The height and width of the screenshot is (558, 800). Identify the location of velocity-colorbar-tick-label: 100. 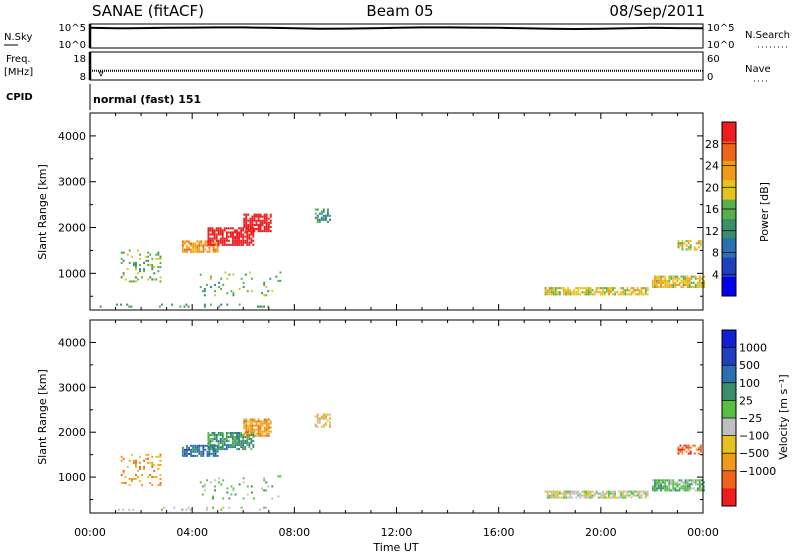
(749, 383).